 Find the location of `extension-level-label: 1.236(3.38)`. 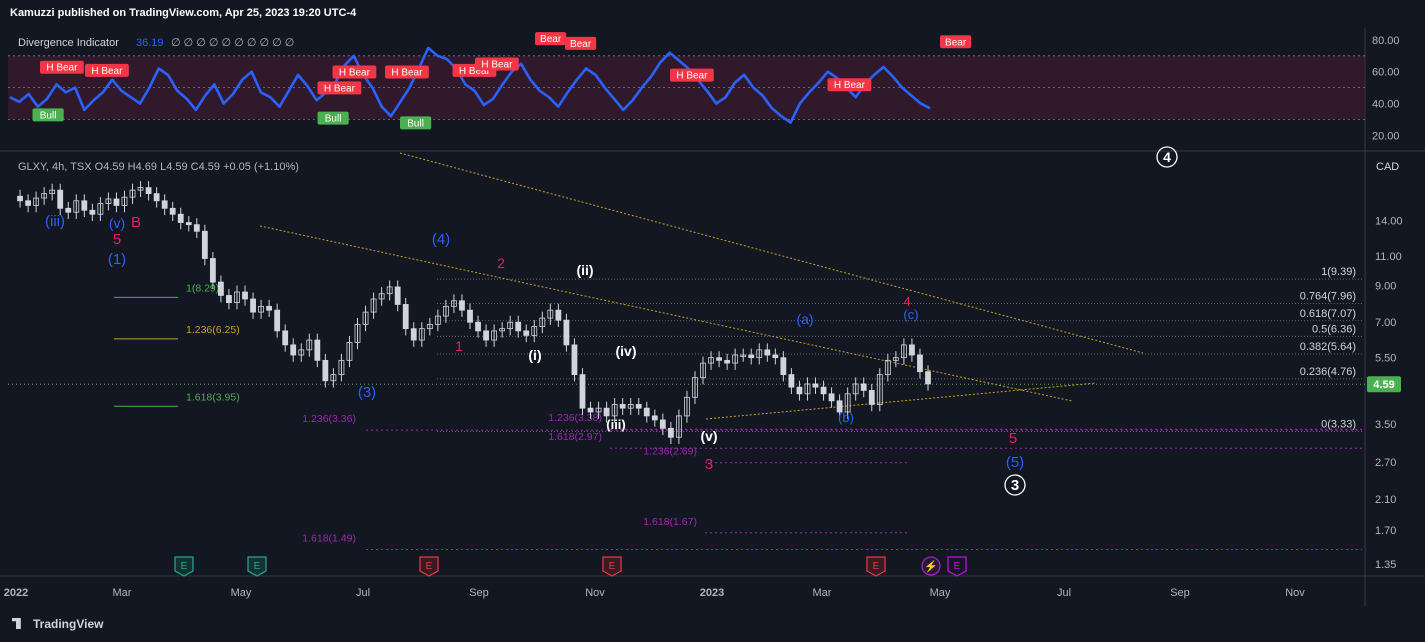

extension-level-label: 1.236(3.38) is located at coordinates (575, 418).